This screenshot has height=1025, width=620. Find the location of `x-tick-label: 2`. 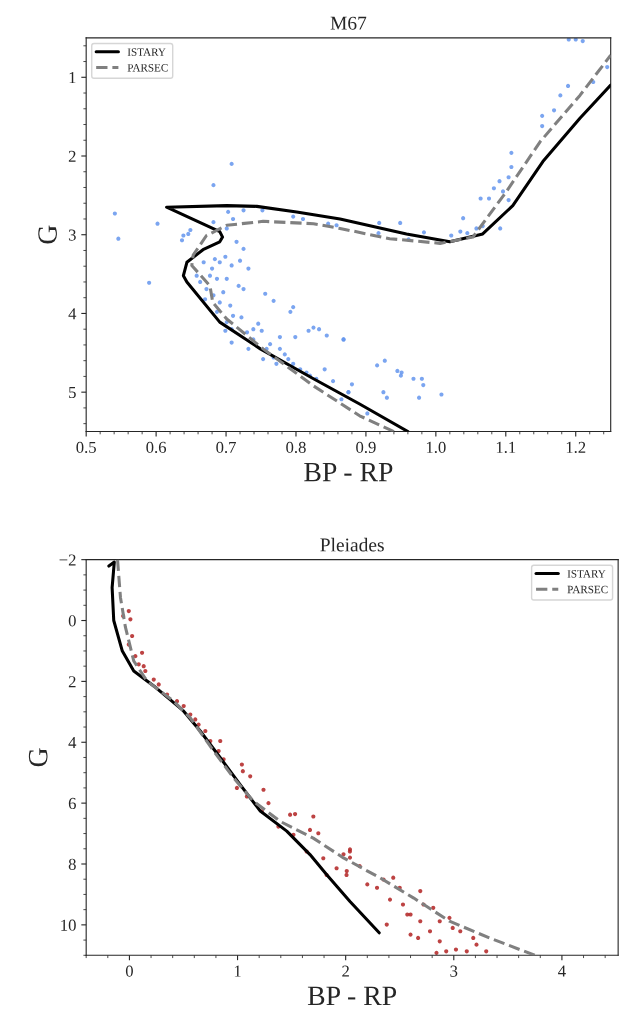

x-tick-label: 2 is located at coordinates (345, 971).